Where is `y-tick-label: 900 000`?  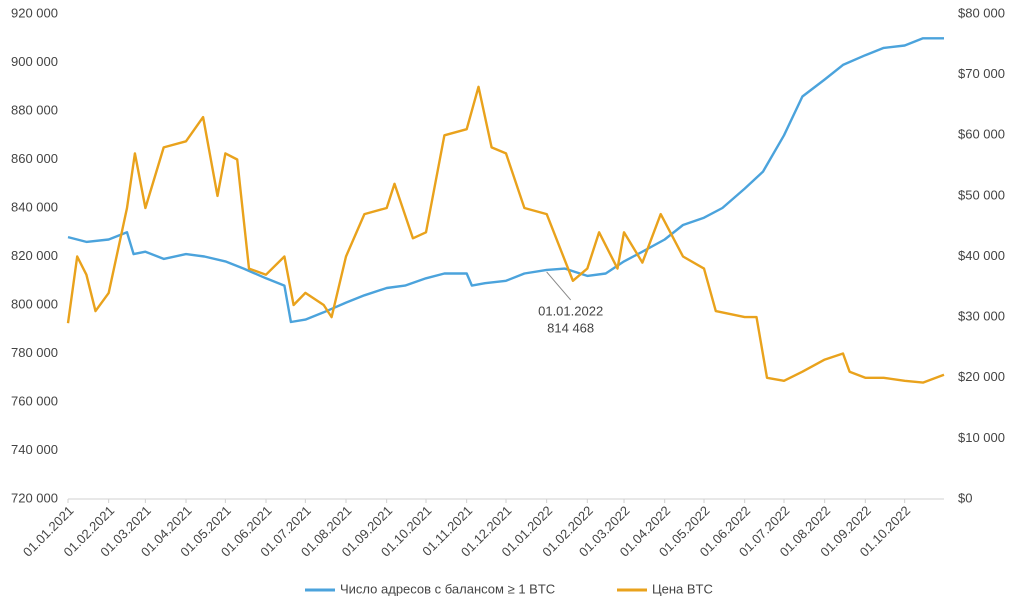 y-tick-label: 900 000 is located at coordinates (34, 61).